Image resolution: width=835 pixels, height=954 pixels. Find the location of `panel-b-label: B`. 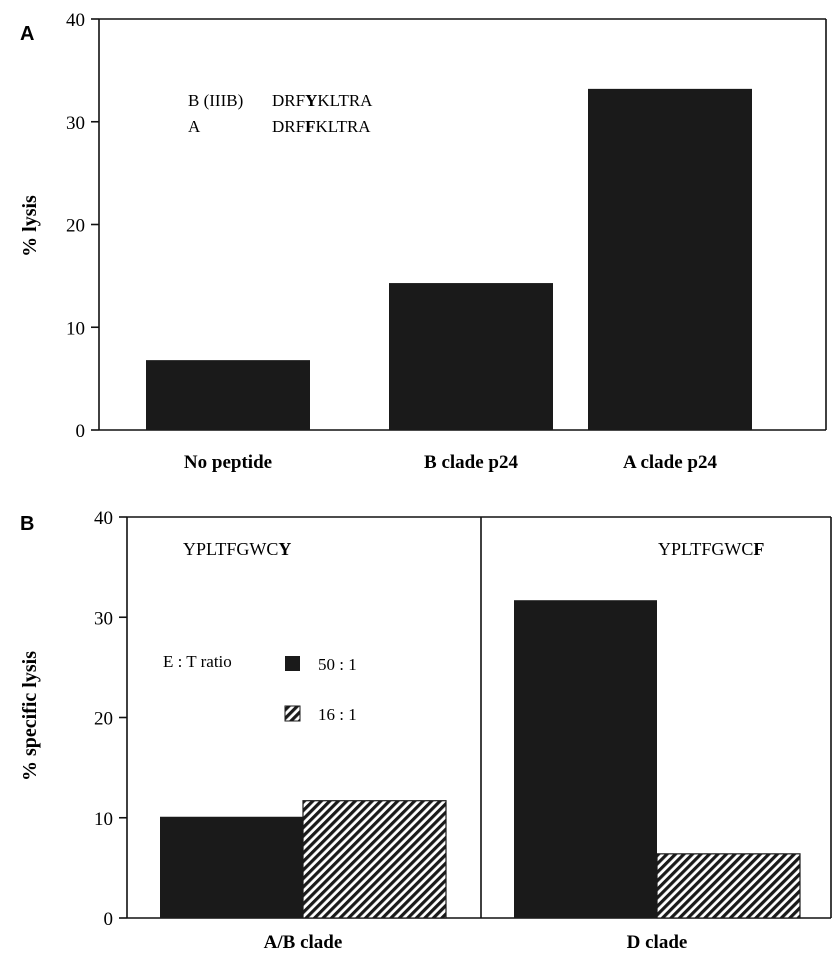

panel-b-label: B is located at coordinates (27, 524).